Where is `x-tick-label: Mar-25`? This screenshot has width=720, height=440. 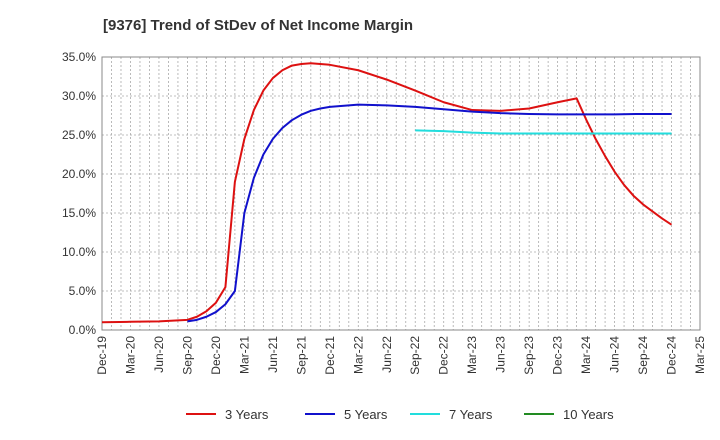
x-tick-label: Mar-25 is located at coordinates (700, 355).